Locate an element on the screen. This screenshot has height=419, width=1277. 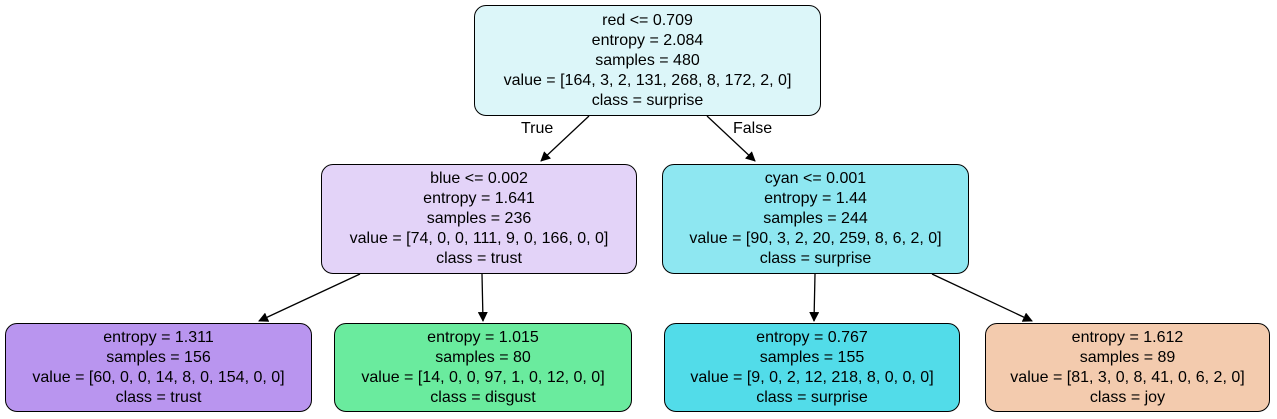
node-value: value = [60, 0, 0, 14, 8, 0, 154, 0, 0] is located at coordinates (158, 377).